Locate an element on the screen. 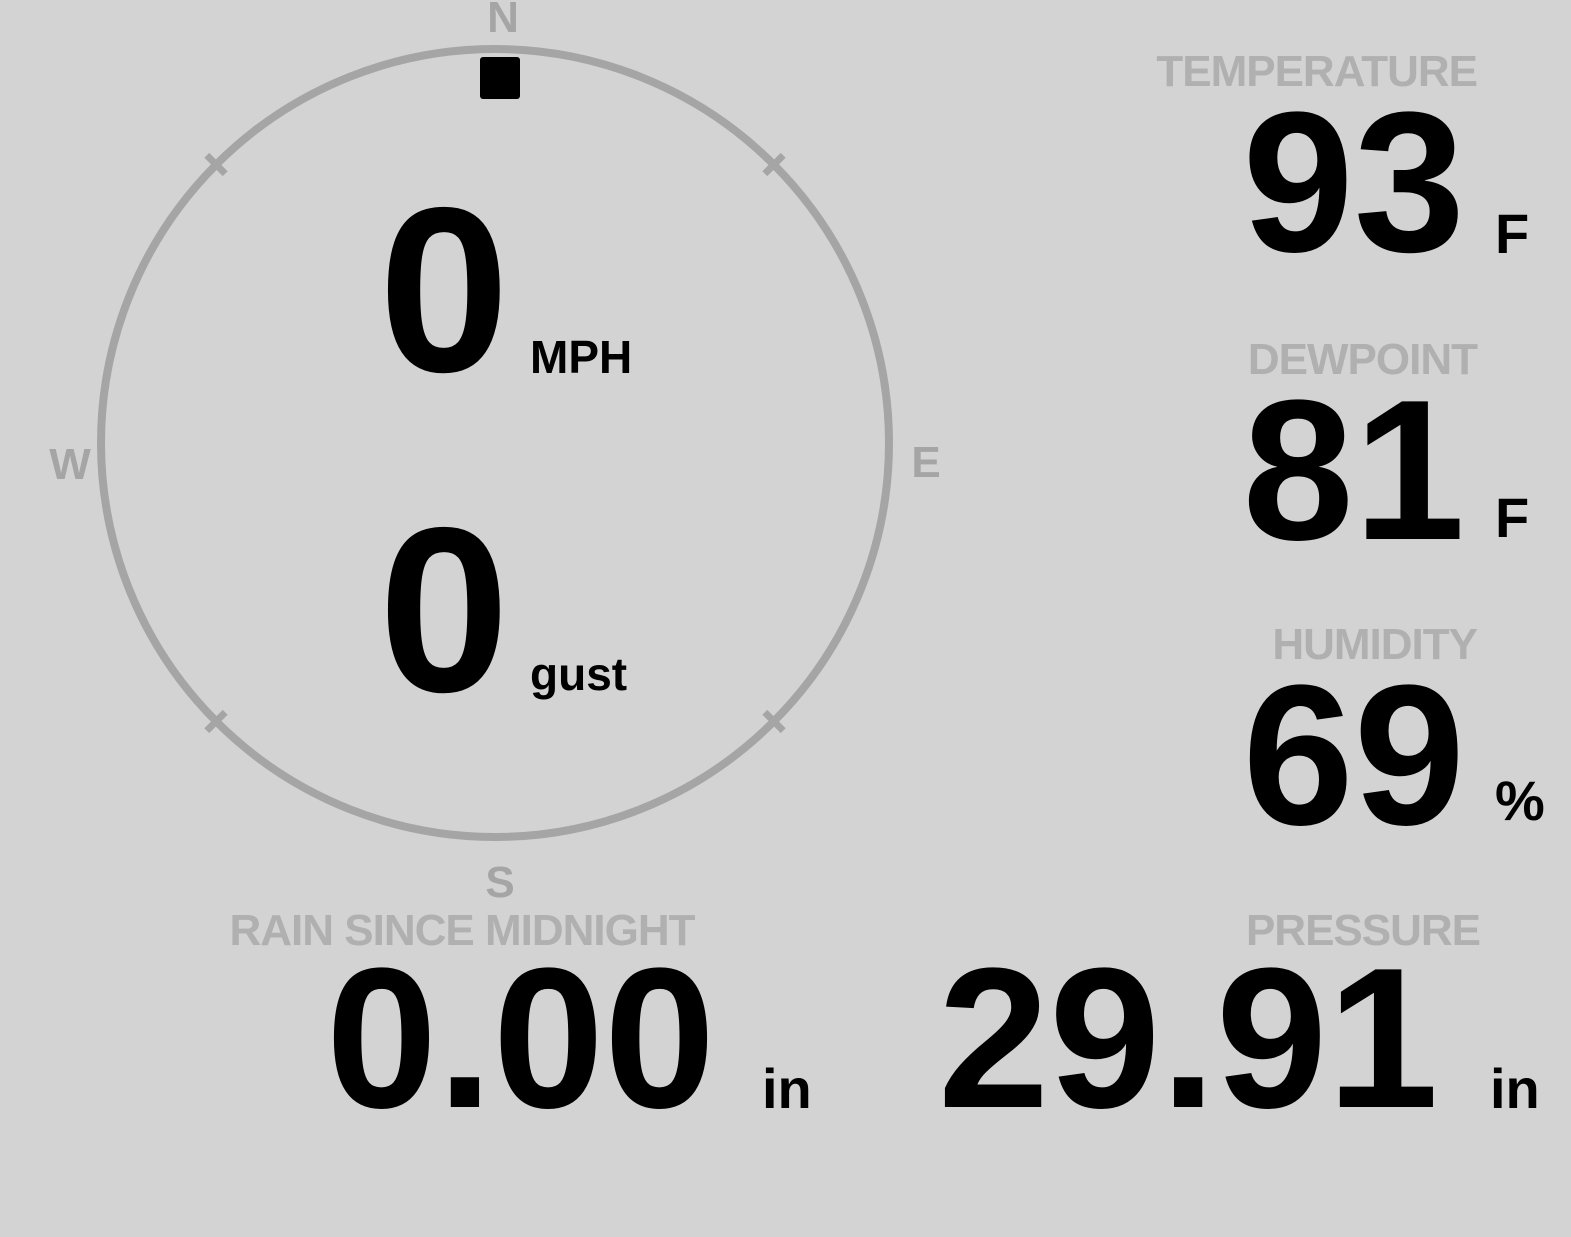 The height and width of the screenshot is (1237, 1571). humidity-unit: % is located at coordinates (1520, 800).